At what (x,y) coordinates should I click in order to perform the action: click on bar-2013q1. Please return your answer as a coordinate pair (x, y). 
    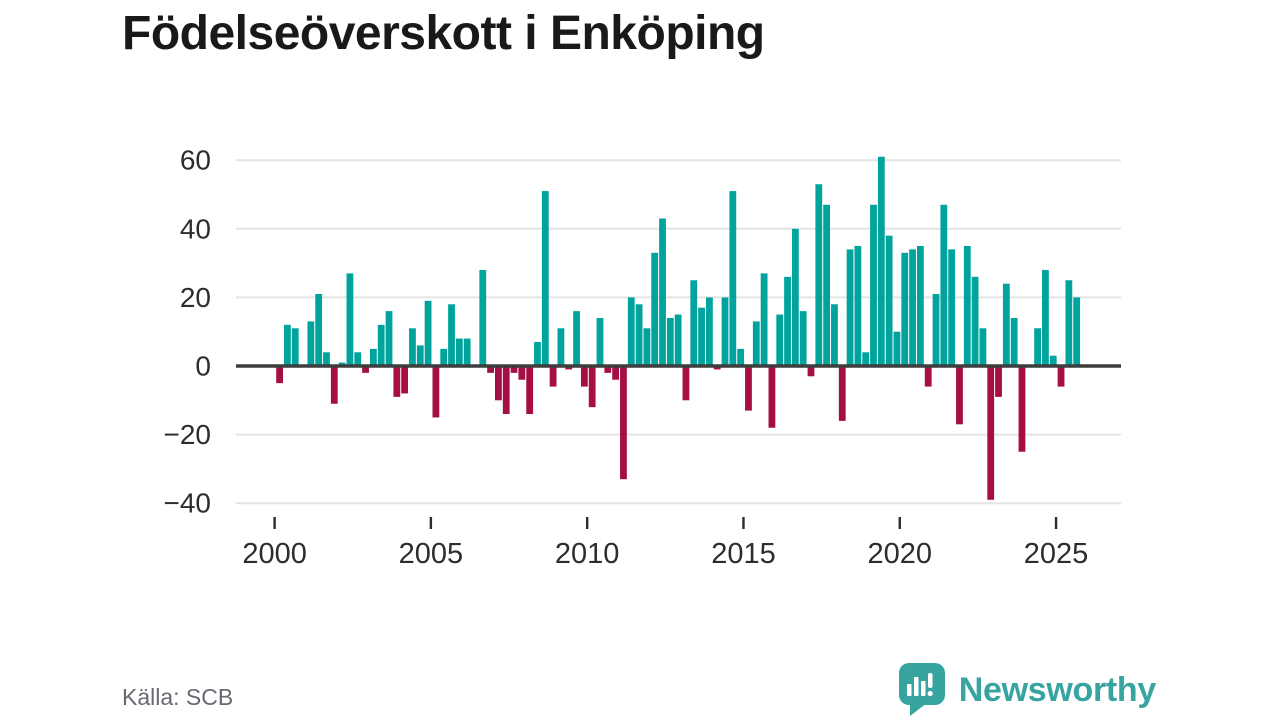
    Looking at the image, I should click on (686, 383).